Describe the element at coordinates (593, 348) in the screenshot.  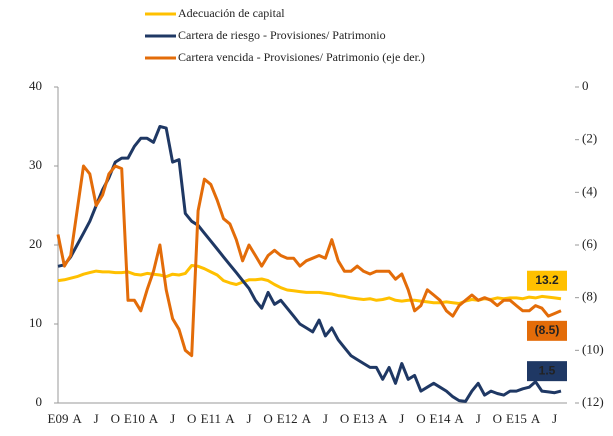
I see `y2-tick-label: (10)` at that location.